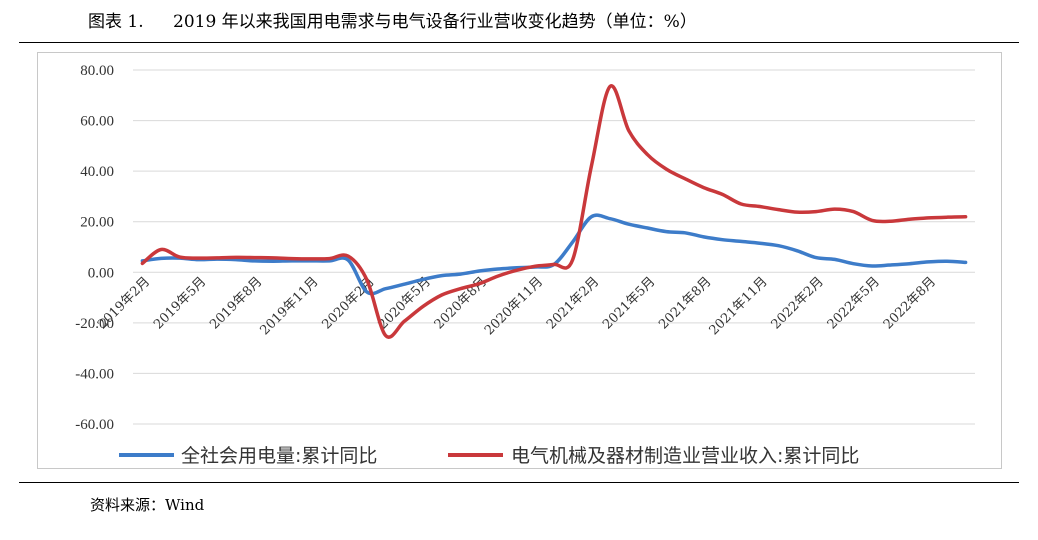  I want to click on y-tick-label: -40.00, so click(94, 374).